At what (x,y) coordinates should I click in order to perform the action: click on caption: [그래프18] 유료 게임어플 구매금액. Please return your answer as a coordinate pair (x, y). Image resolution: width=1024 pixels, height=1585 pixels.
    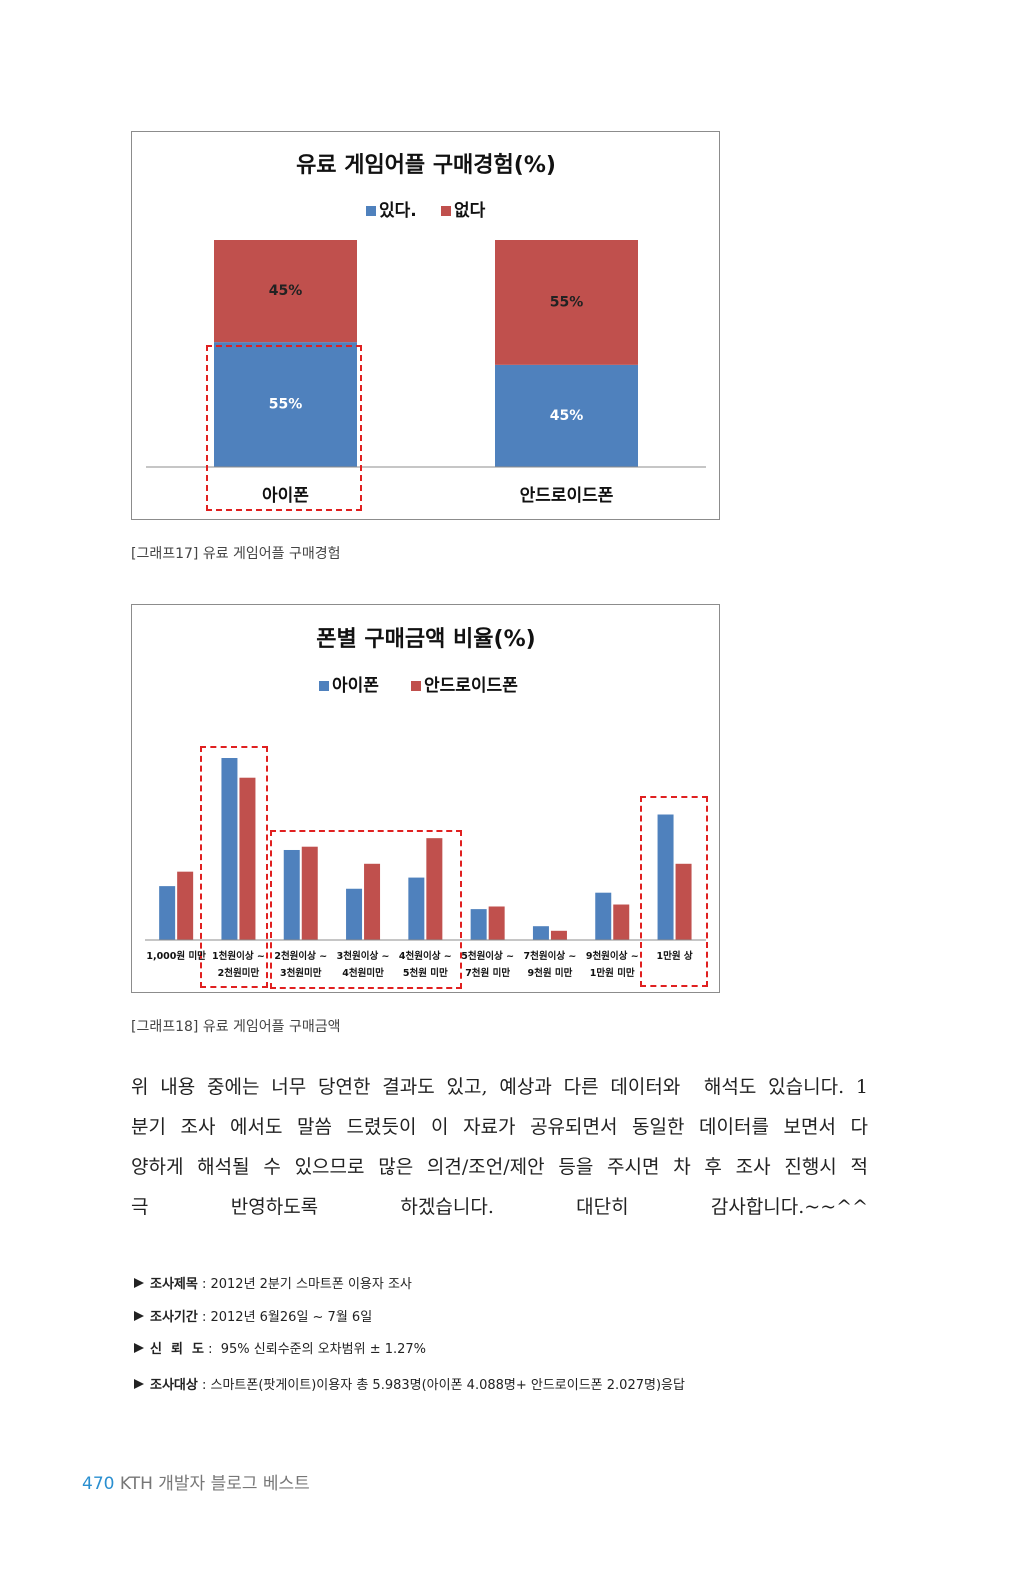
    Looking at the image, I should click on (236, 1027).